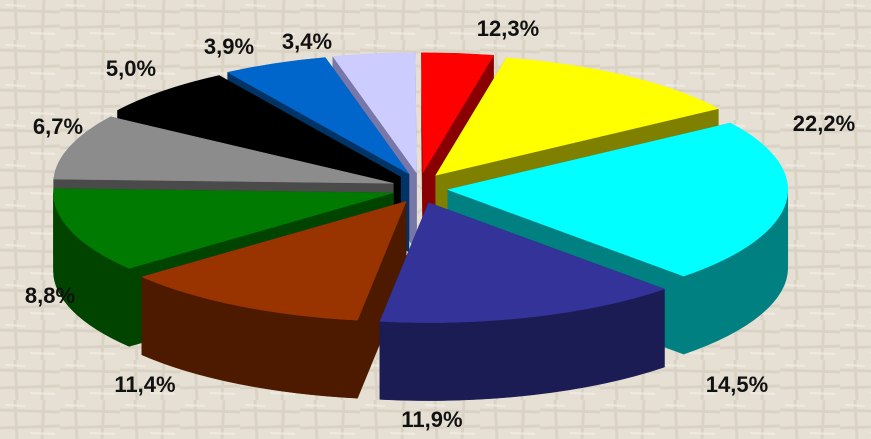  What do you see at coordinates (229, 46) in the screenshot?
I see `data-label: 3,9%` at bounding box center [229, 46].